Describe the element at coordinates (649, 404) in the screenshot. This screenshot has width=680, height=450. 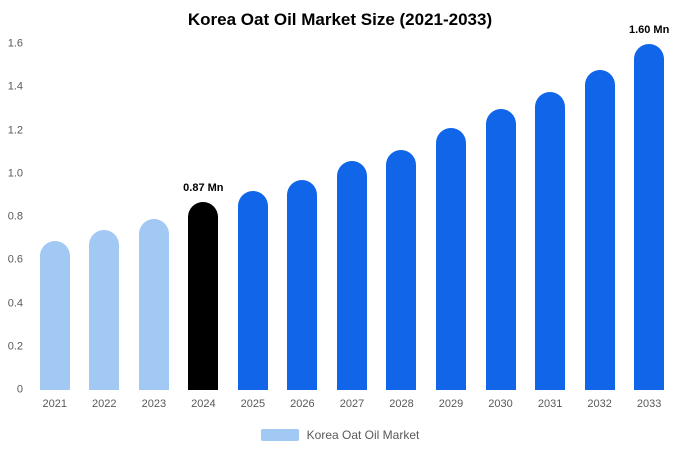
I see `x-tick-label-2033: 2033` at that location.